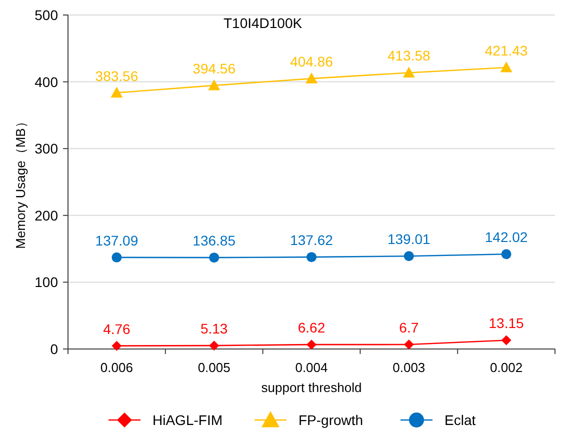 The height and width of the screenshot is (433, 564). I want to click on data-label: 394.56, so click(214, 68).